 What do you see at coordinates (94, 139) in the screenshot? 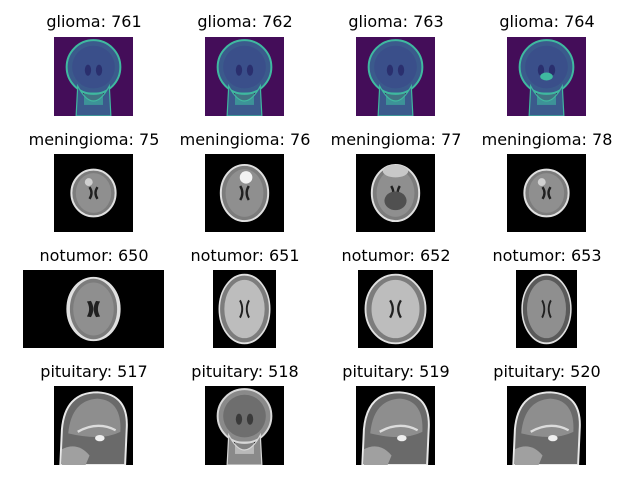
I see `tile-title: meningioma: 75` at bounding box center [94, 139].